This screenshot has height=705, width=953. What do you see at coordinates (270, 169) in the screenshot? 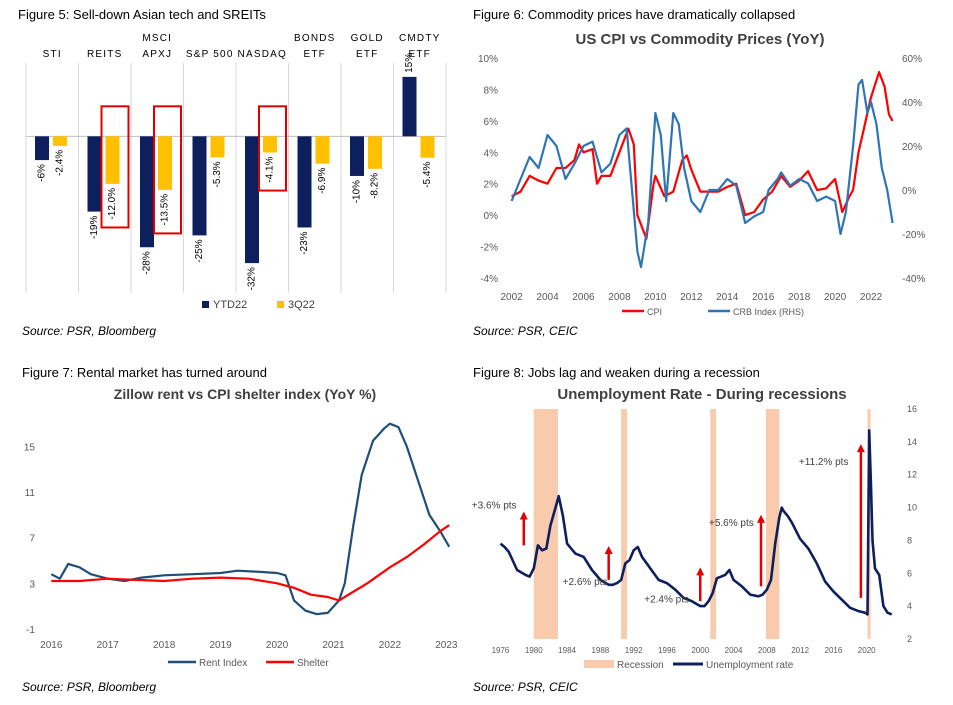
I see `bar-data-label: -4.1%` at bounding box center [270, 169].